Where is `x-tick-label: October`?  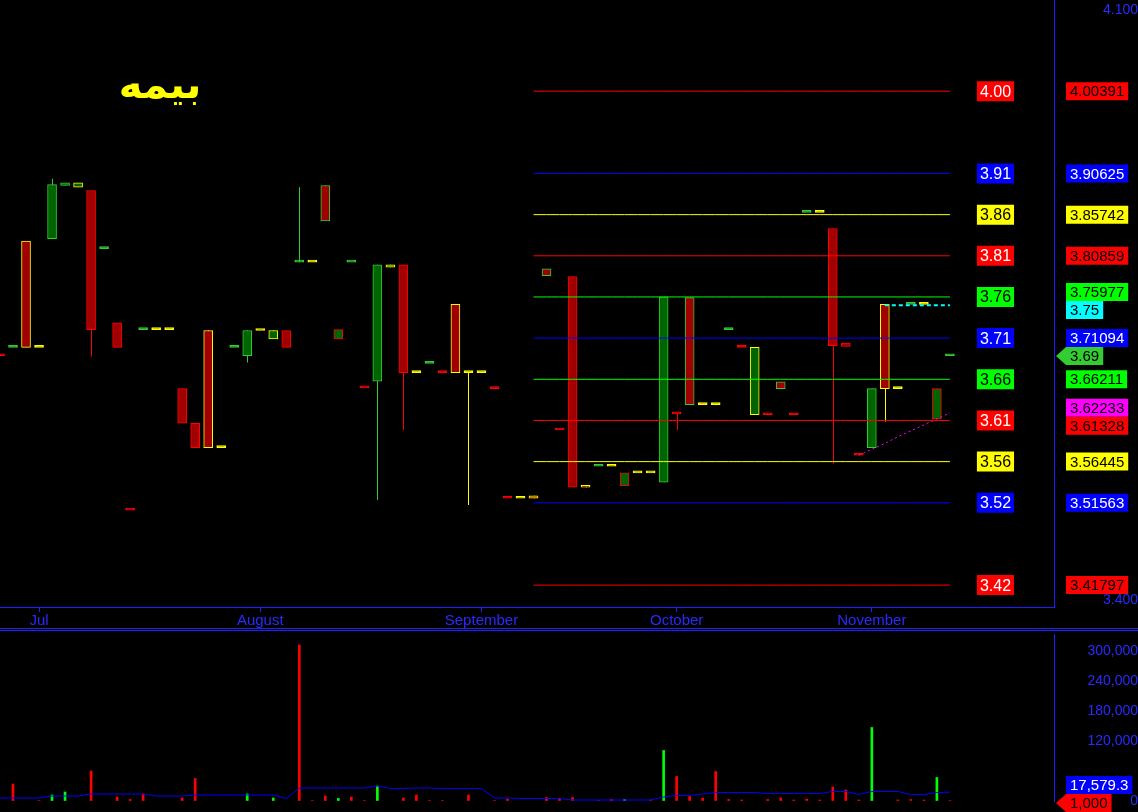 x-tick-label: October is located at coordinates (676, 620).